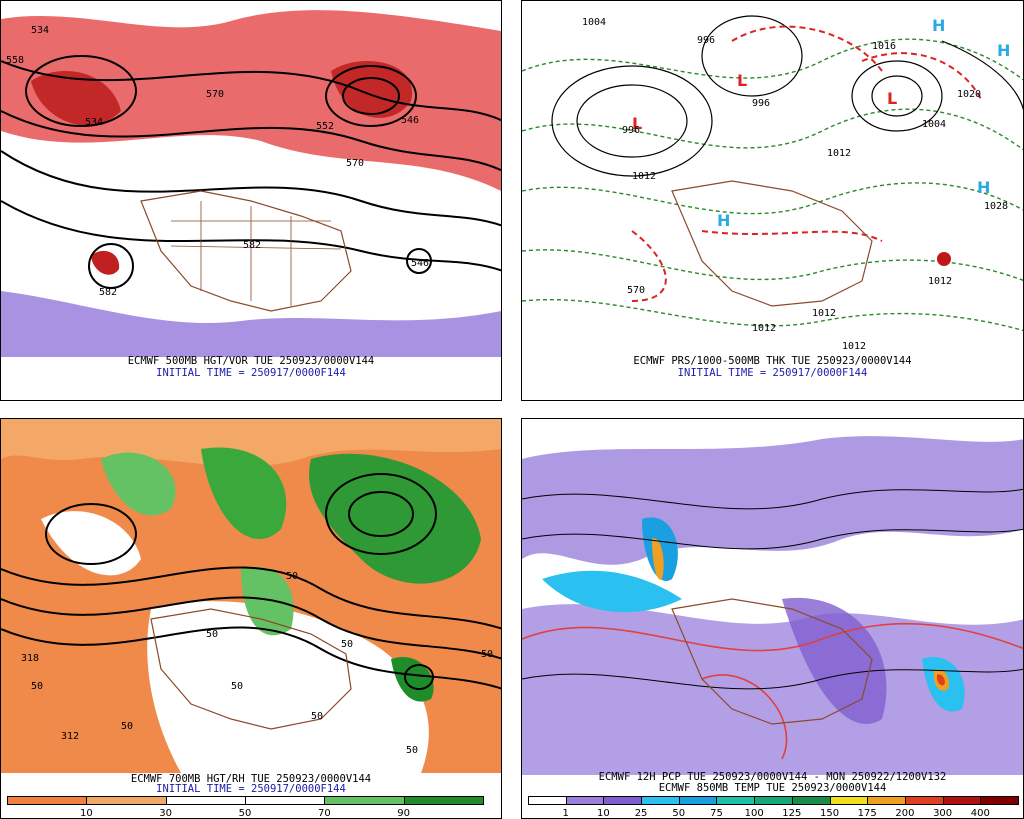  What do you see at coordinates (251, 789) in the screenshot?
I see `panel-3-init-time: INITIAL TIME = 250917/0000F144` at bounding box center [251, 789].